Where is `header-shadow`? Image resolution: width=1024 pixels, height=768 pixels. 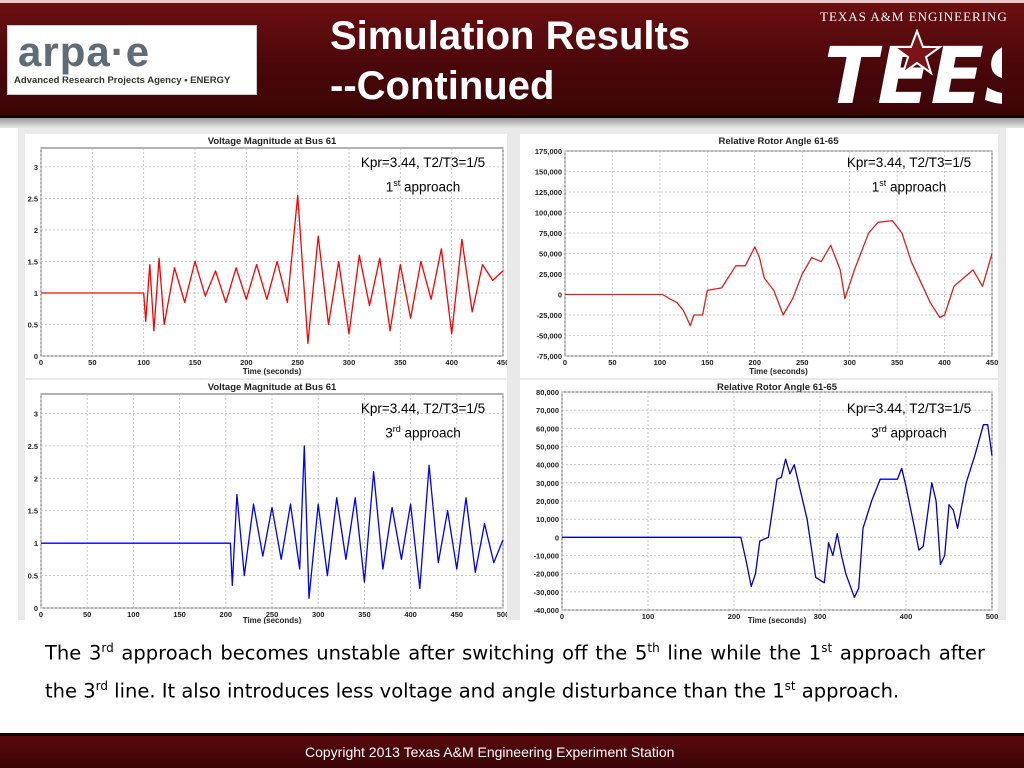 header-shadow is located at coordinates (512, 123).